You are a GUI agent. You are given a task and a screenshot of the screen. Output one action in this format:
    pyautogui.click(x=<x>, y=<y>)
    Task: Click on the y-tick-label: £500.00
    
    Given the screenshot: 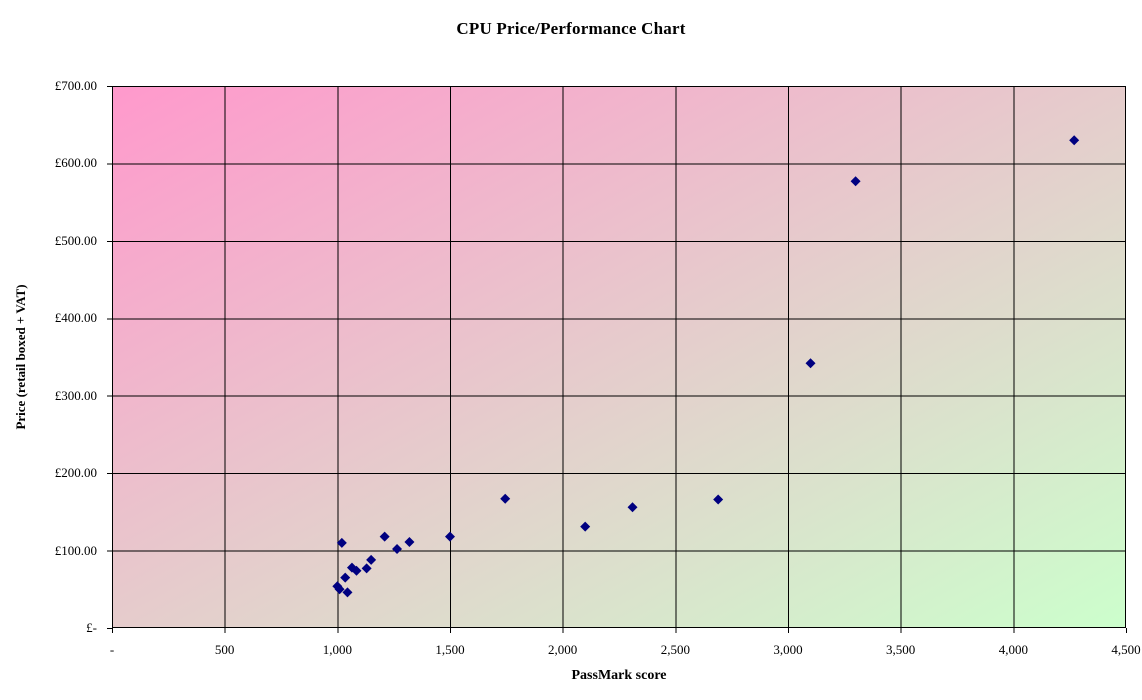 What is the action you would take?
    pyautogui.click(x=75, y=240)
    